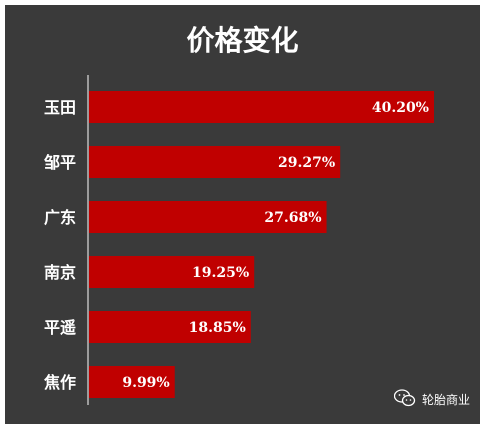 The width and height of the screenshot is (485, 429). I want to click on data-label: 19.25%, so click(220, 273).